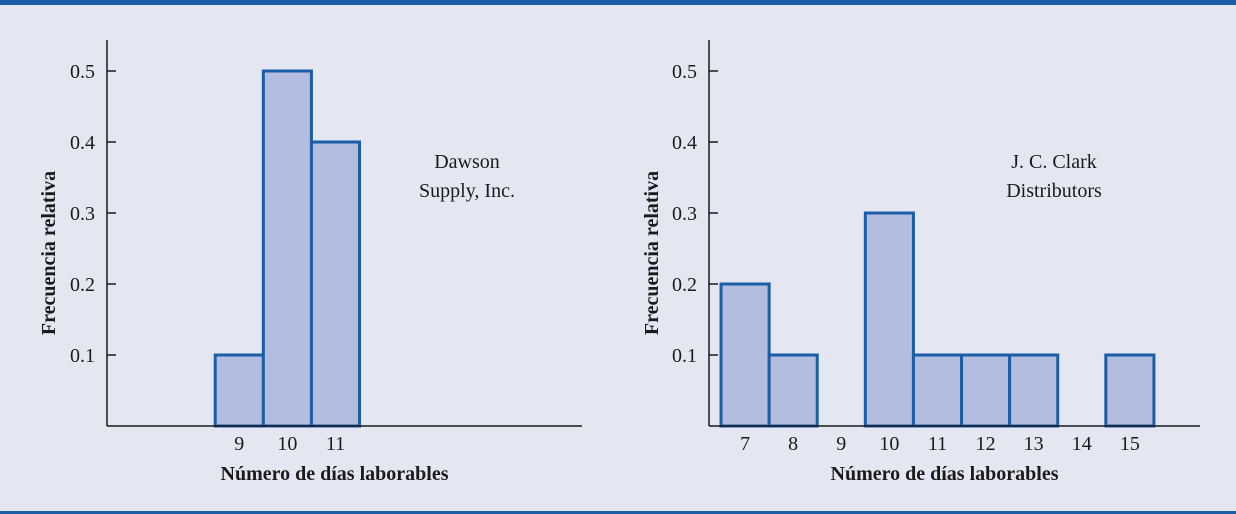 The height and width of the screenshot is (514, 1236). Describe the element at coordinates (1130, 444) in the screenshot. I see `x-tick-label: 15` at that location.